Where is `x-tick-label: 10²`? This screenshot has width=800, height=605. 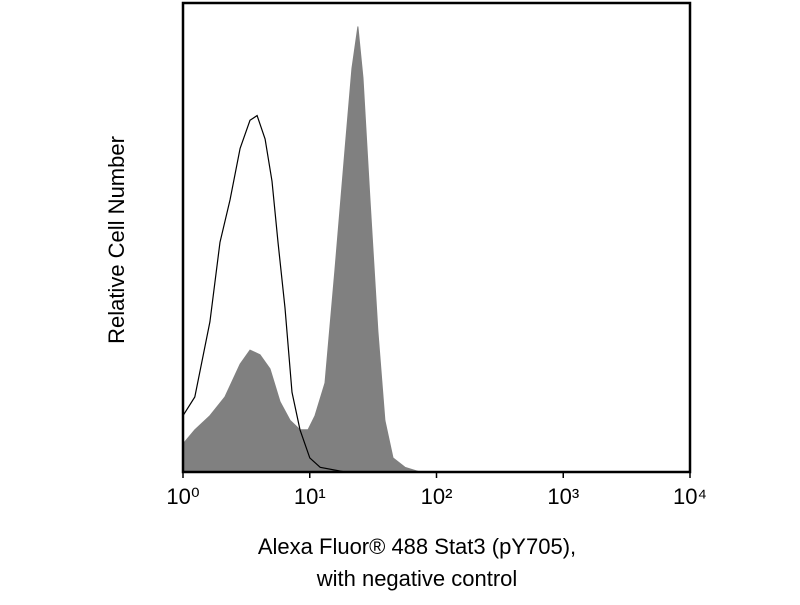 x-tick-label: 10² is located at coordinates (437, 496).